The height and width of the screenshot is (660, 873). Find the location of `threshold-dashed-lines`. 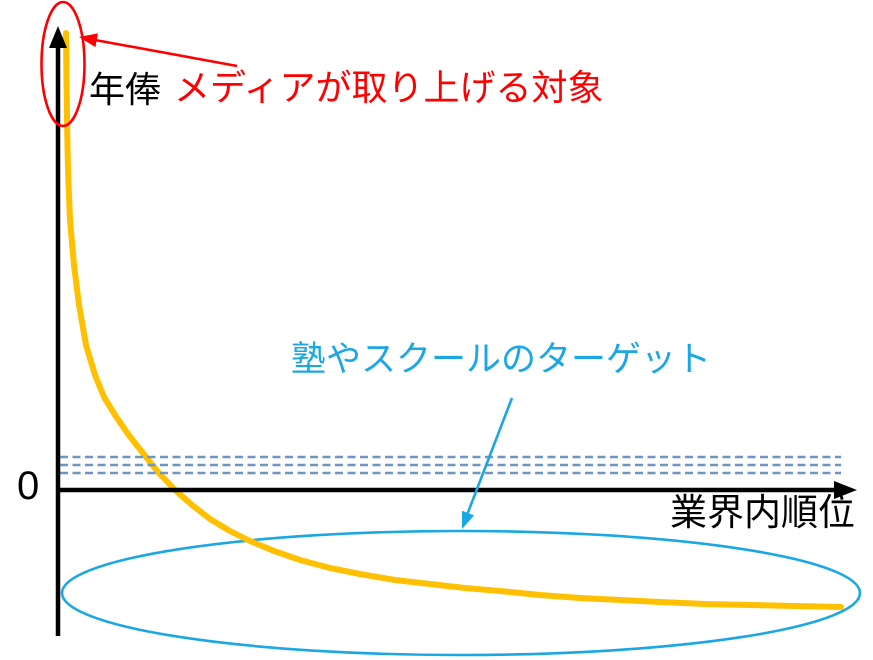

threshold-dashed-lines is located at coordinates (450, 465).